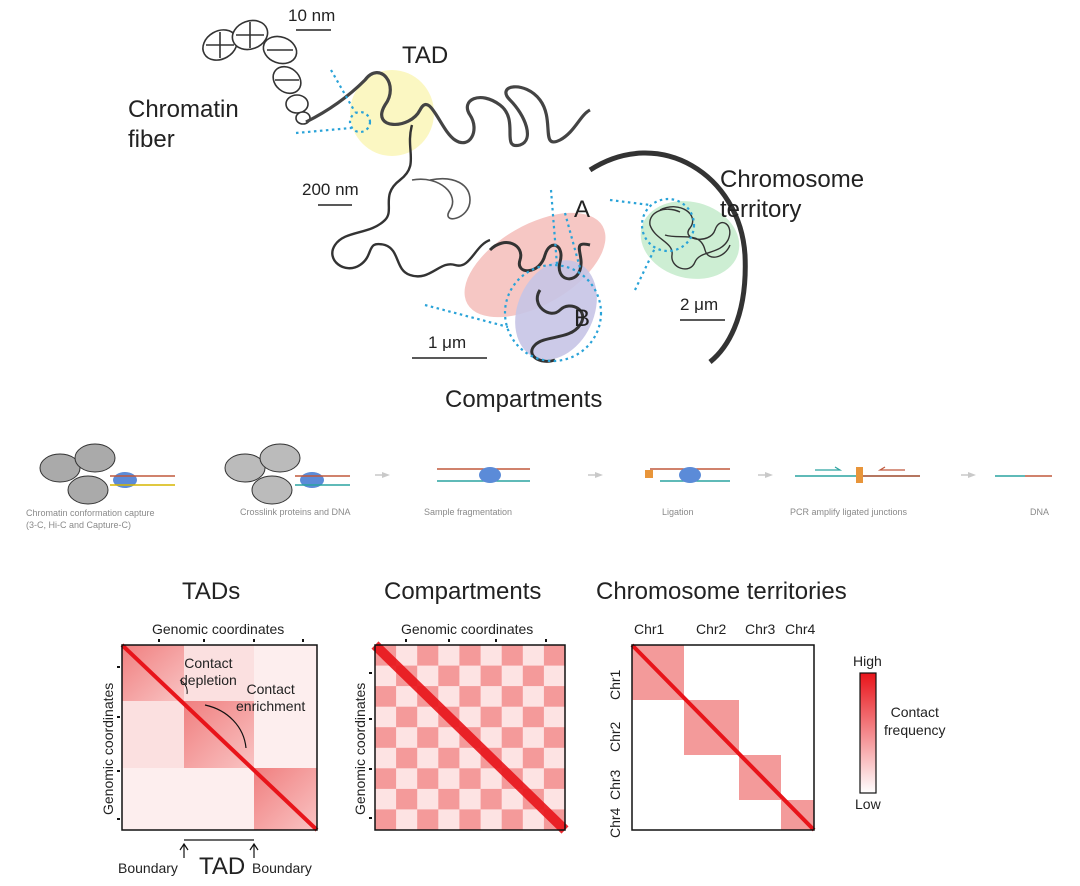 The height and width of the screenshot is (886, 1080). Describe the element at coordinates (615, 822) in the screenshot. I see `territory-row-chr4: Chr4` at that location.